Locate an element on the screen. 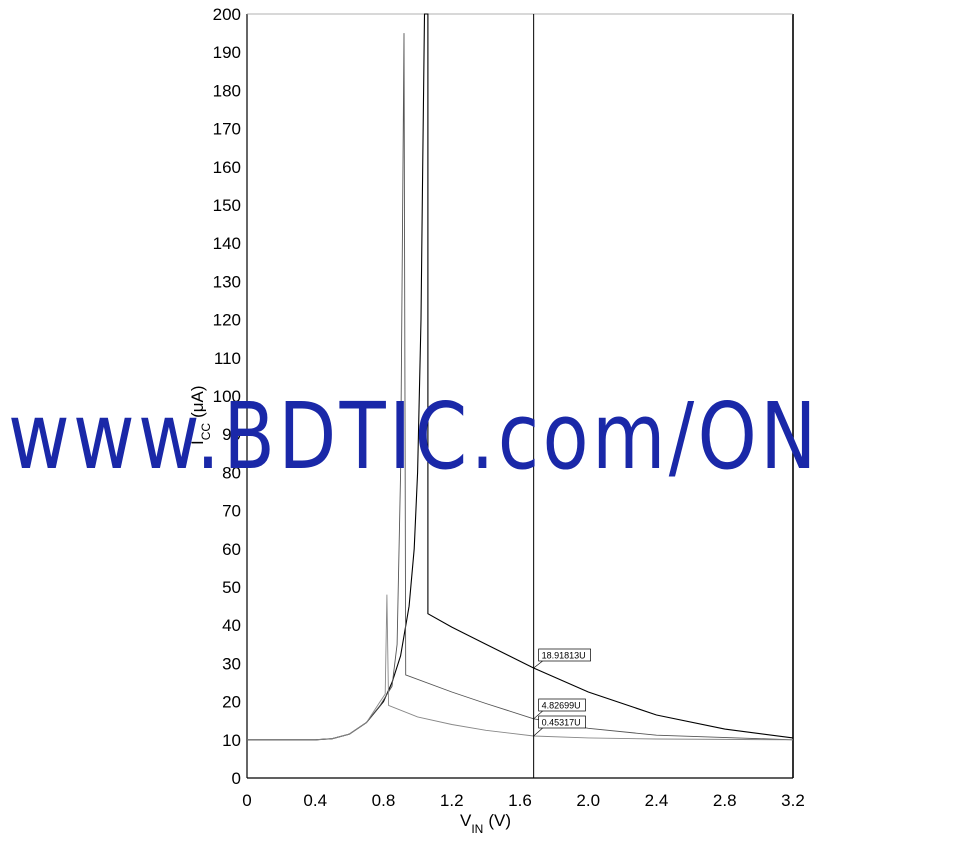  y-tick-label: 120 is located at coordinates (227, 320).